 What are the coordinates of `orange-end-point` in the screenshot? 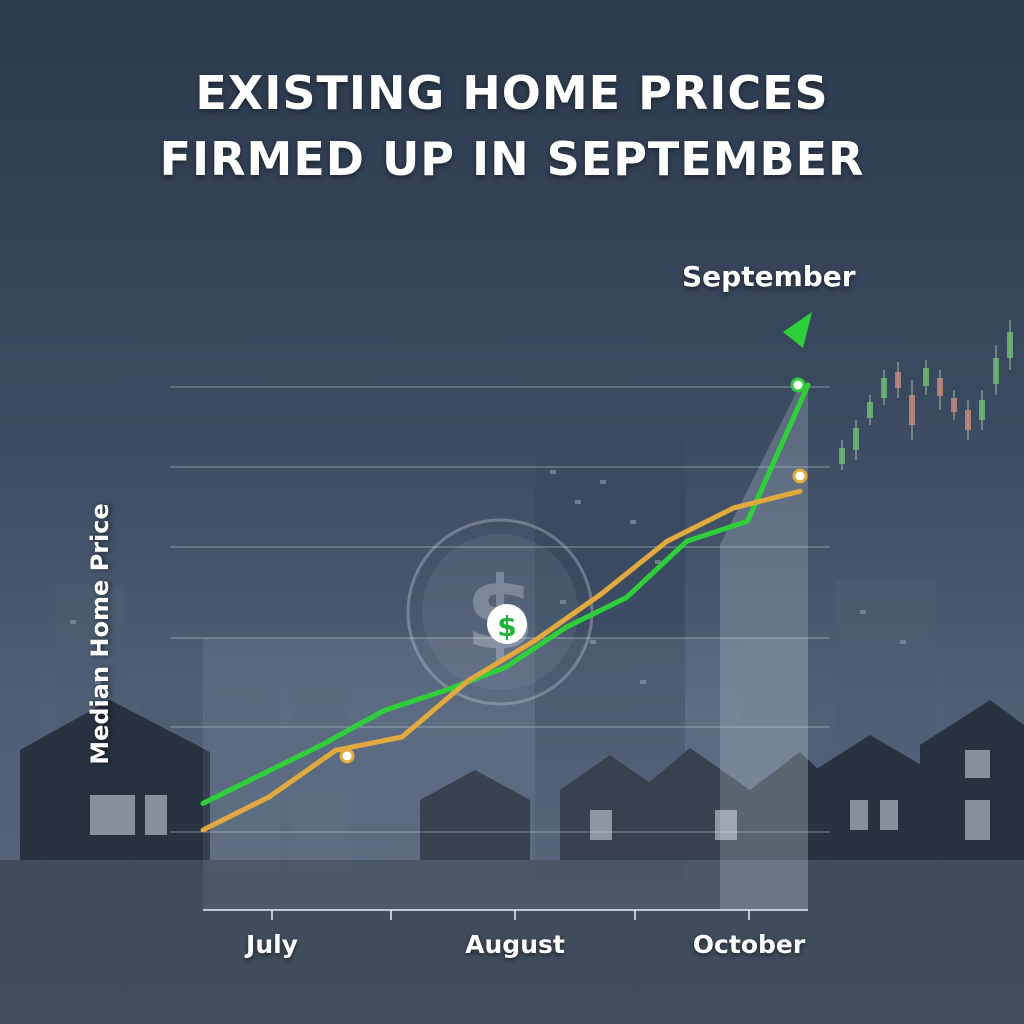 It's located at (800, 476).